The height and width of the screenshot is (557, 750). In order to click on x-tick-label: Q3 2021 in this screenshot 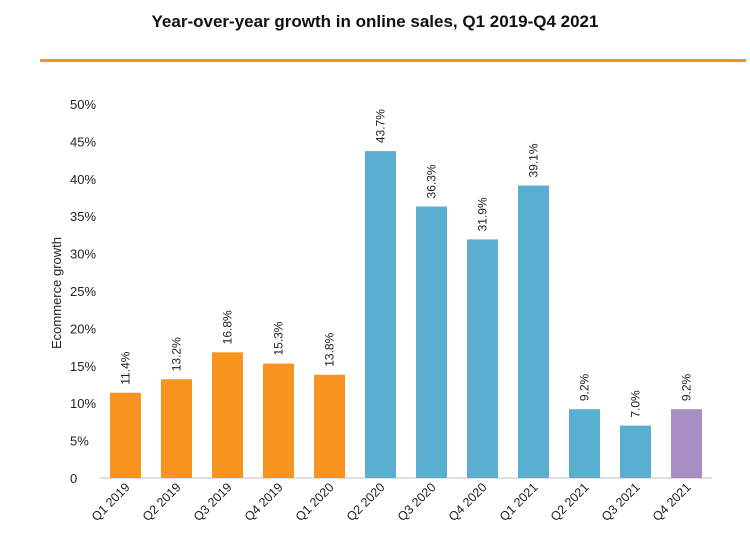, I will do `click(621, 502)`.